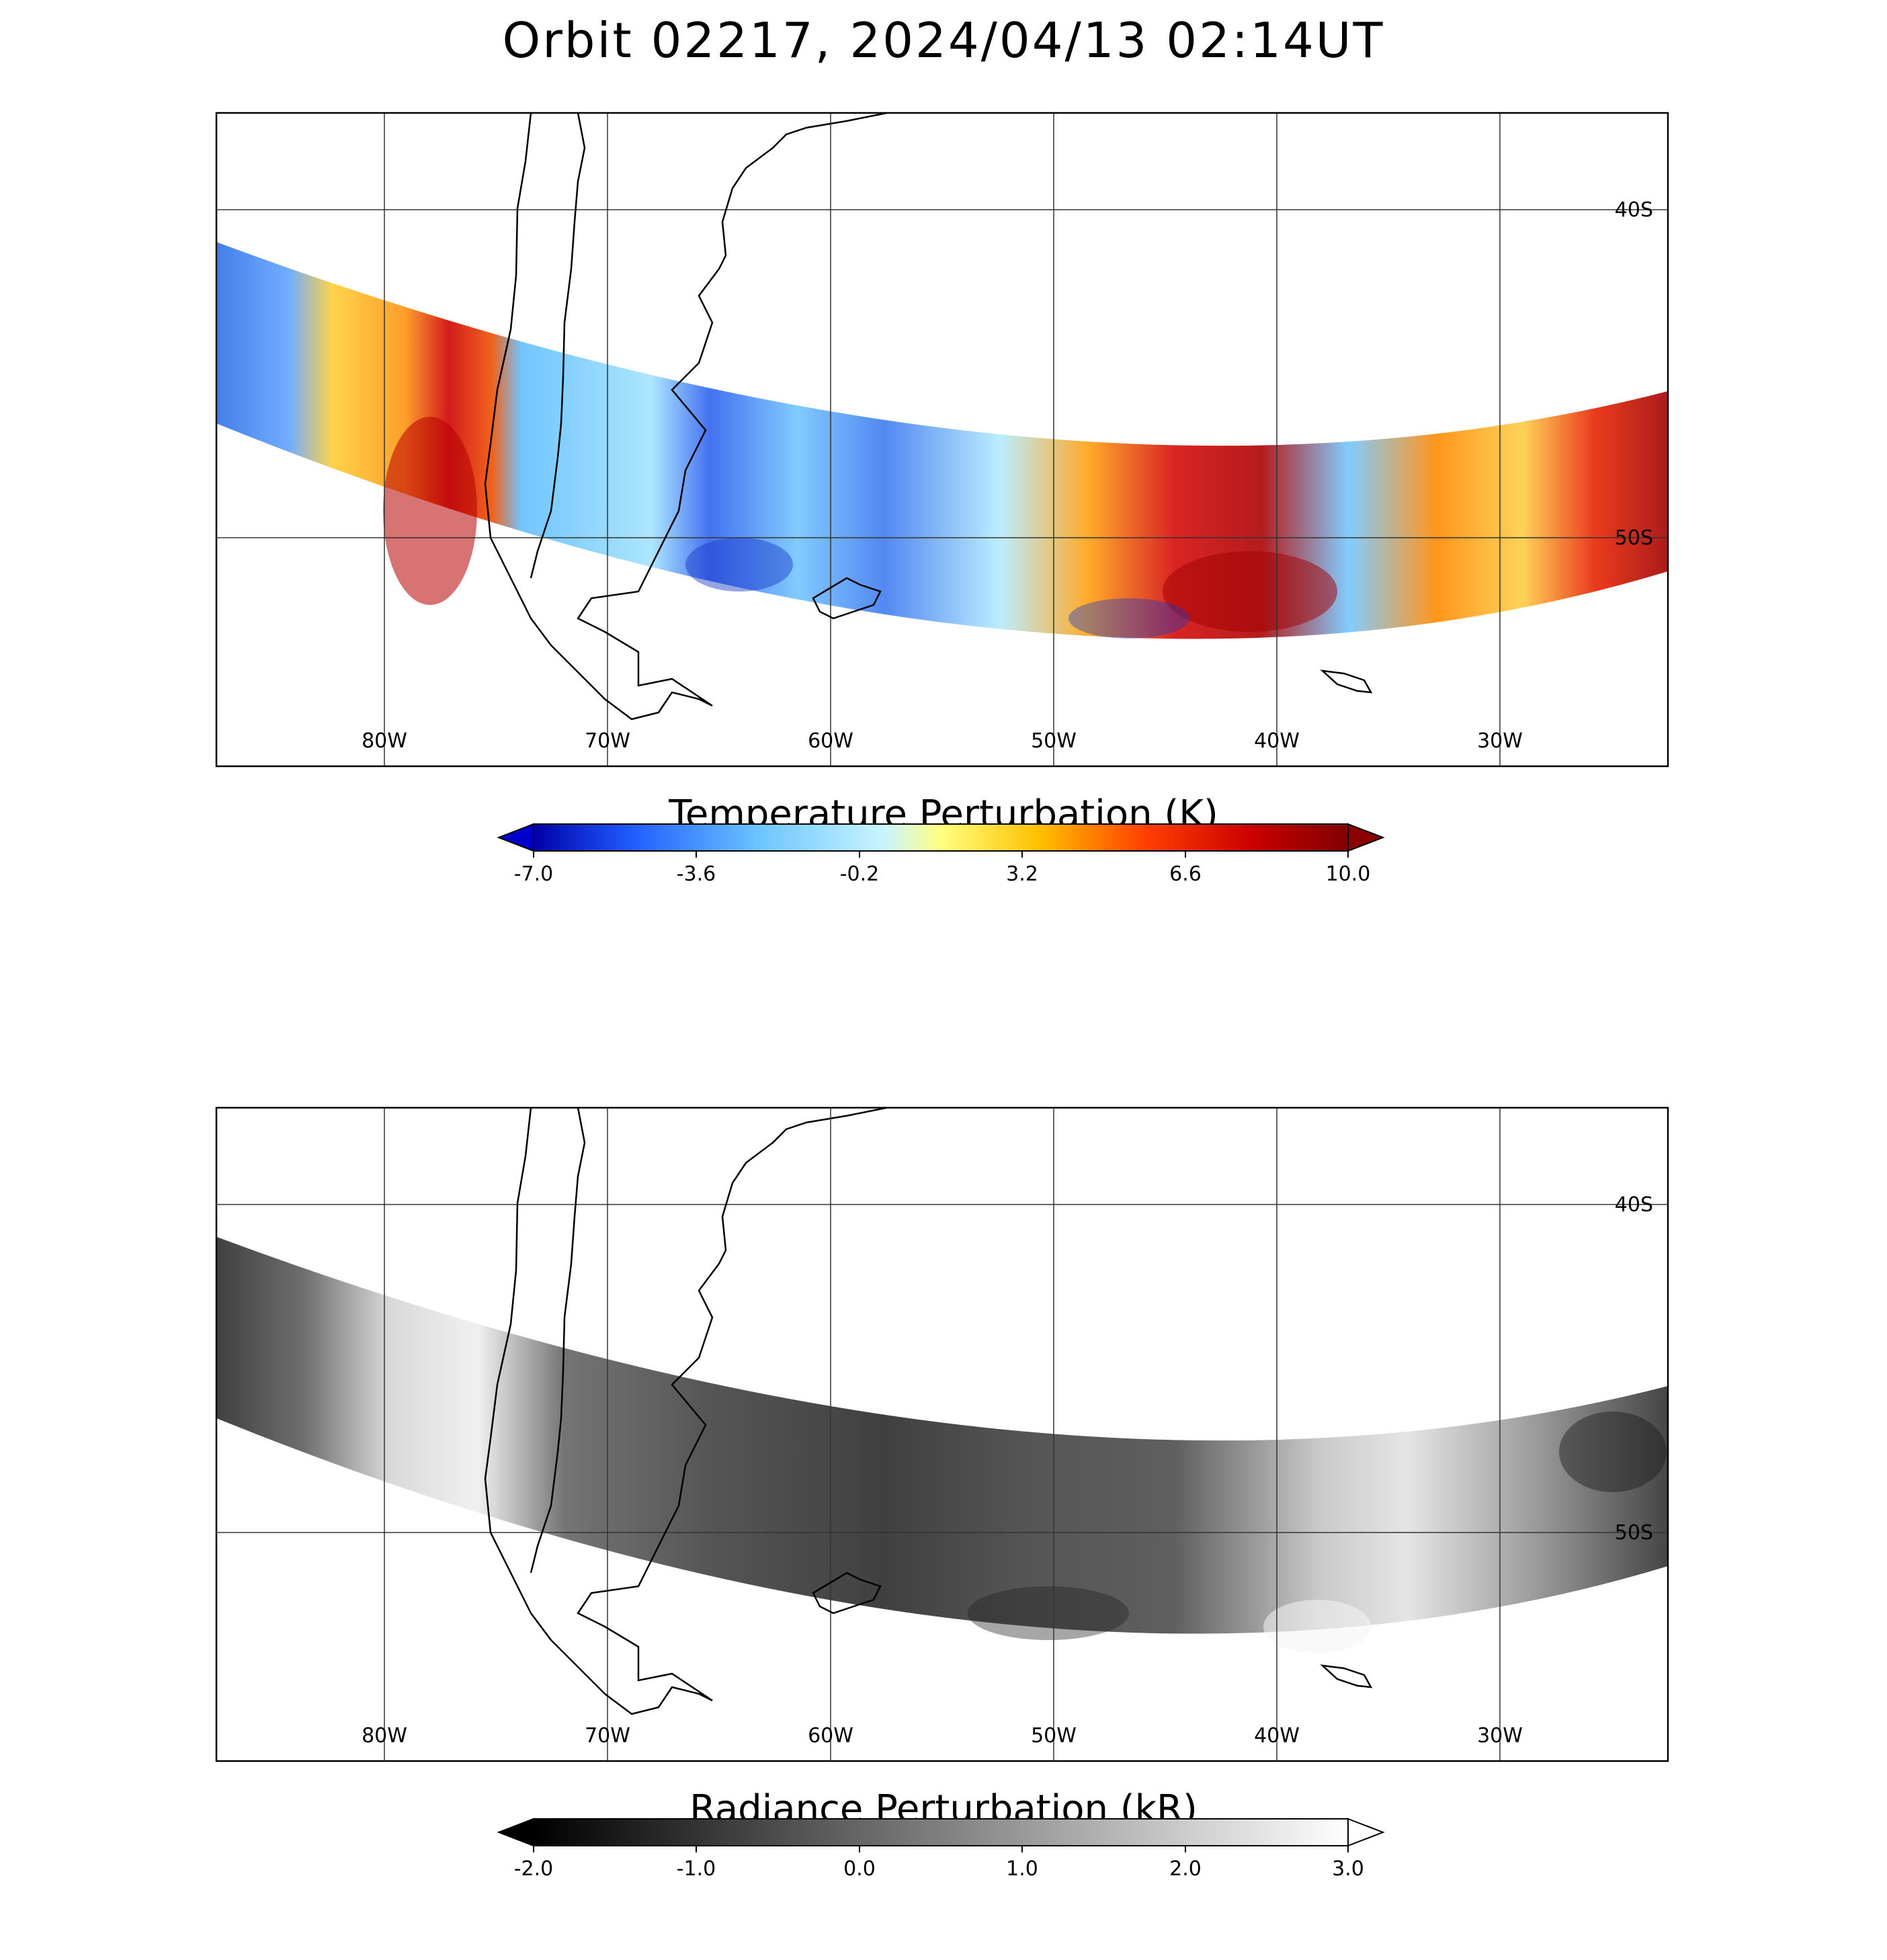  Describe the element at coordinates (696, 874) in the screenshot. I see `colorbar-tick-label: -3.6` at that location.